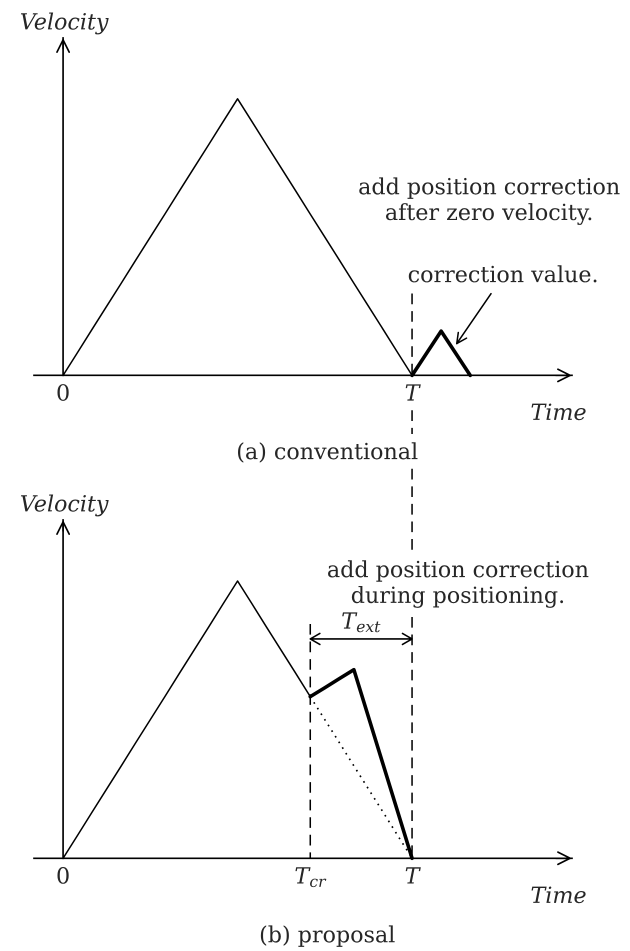  What do you see at coordinates (361, 622) in the screenshot?
I see `annotation: T$_{ext}$` at bounding box center [361, 622].